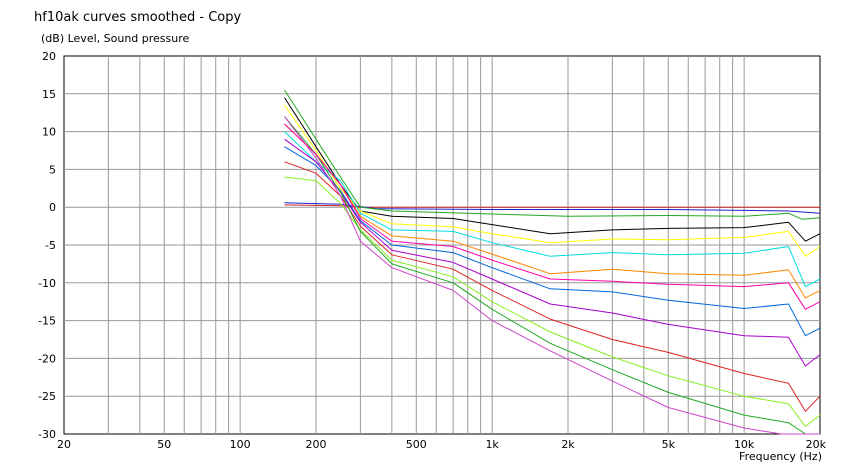  What do you see at coordinates (568, 444) in the screenshot?
I see `x-tick-label: 2k` at bounding box center [568, 444].